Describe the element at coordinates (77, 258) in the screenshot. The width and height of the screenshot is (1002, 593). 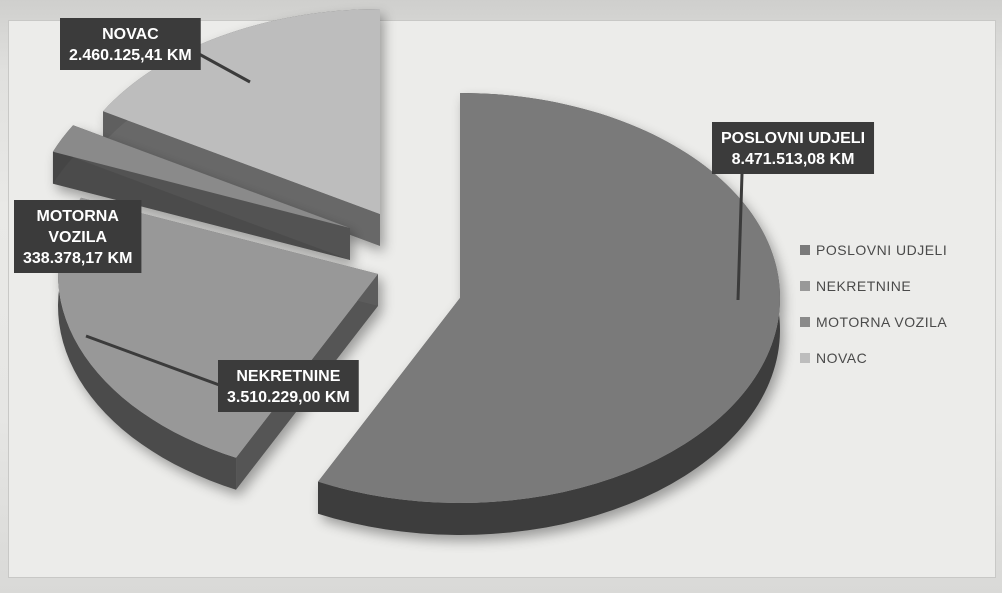
I see `data-label-text: 338.378,17 KM` at that location.